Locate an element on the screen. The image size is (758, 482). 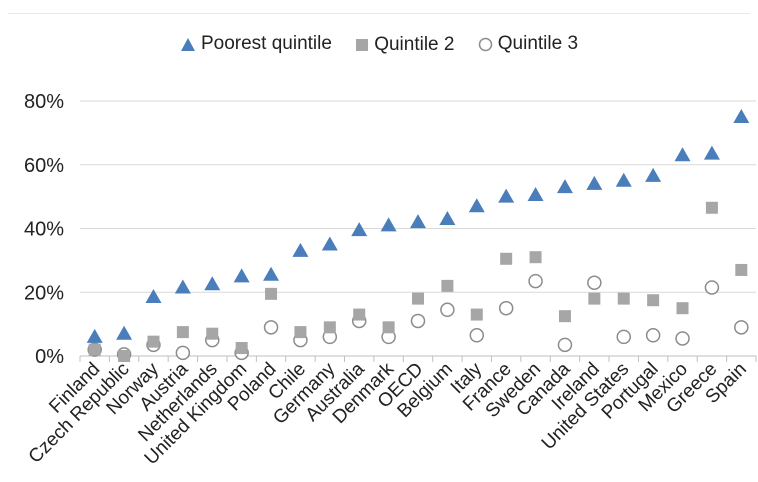
legend-item-poorest: Poorest quintile is located at coordinates (256, 44).